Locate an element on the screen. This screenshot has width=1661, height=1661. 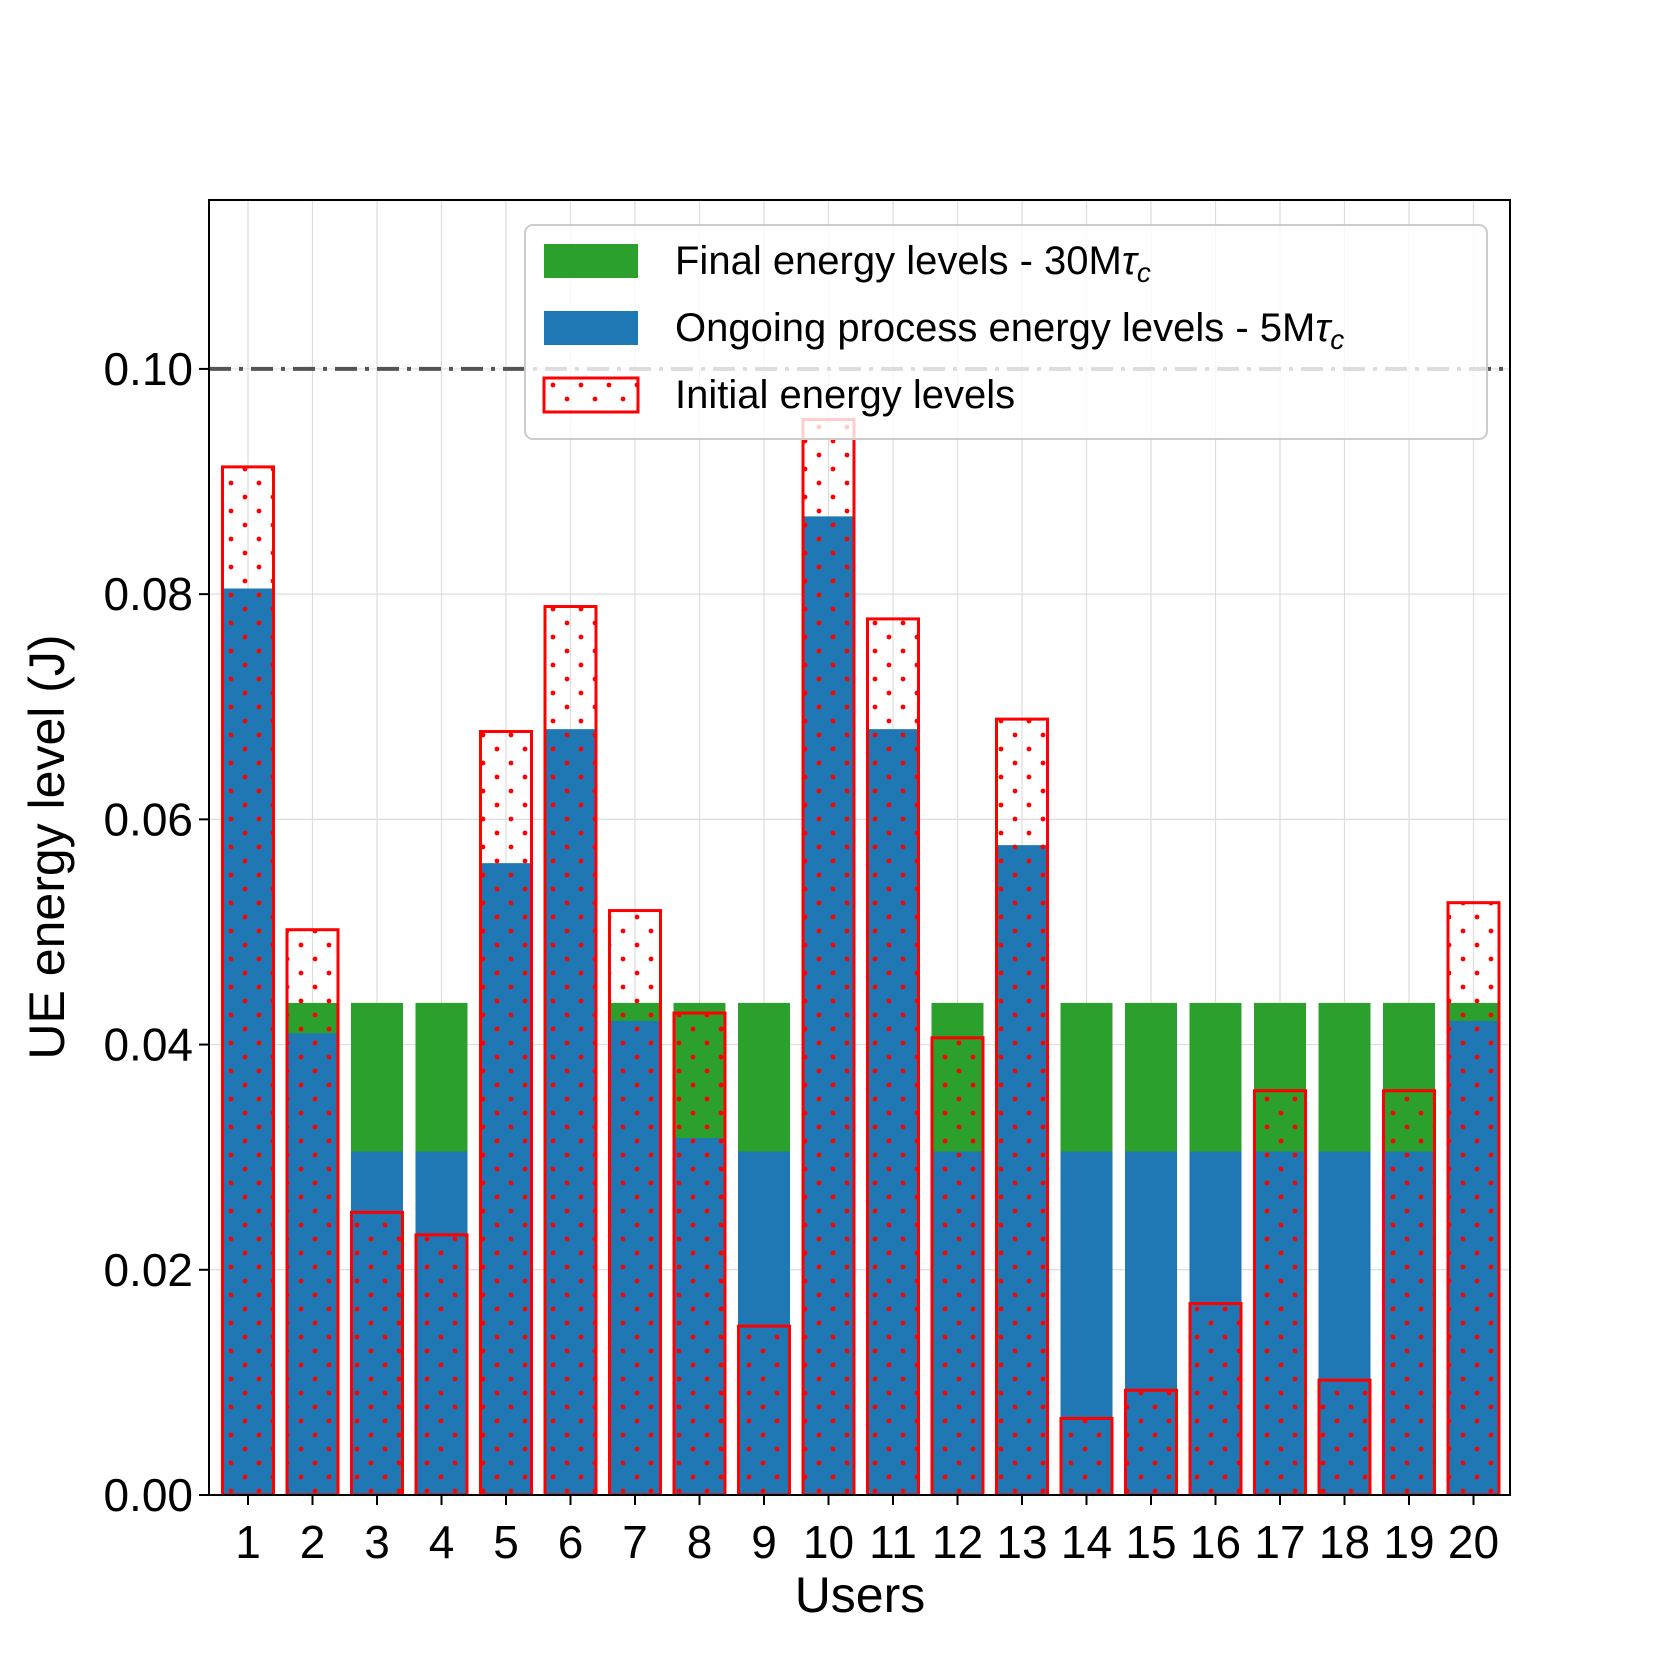
legend-label-ongoing-main: Ongoing process energy levels - 5M is located at coordinates (995, 328).